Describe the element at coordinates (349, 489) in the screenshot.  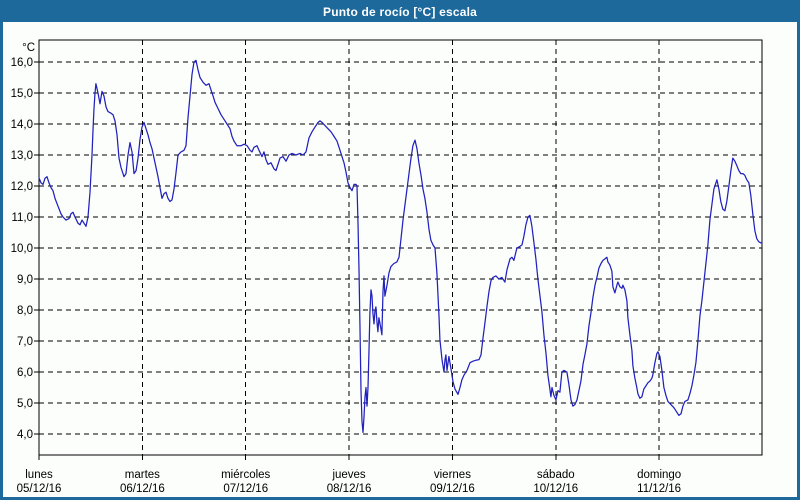
I see `x-date-label: 08/12/16` at that location.